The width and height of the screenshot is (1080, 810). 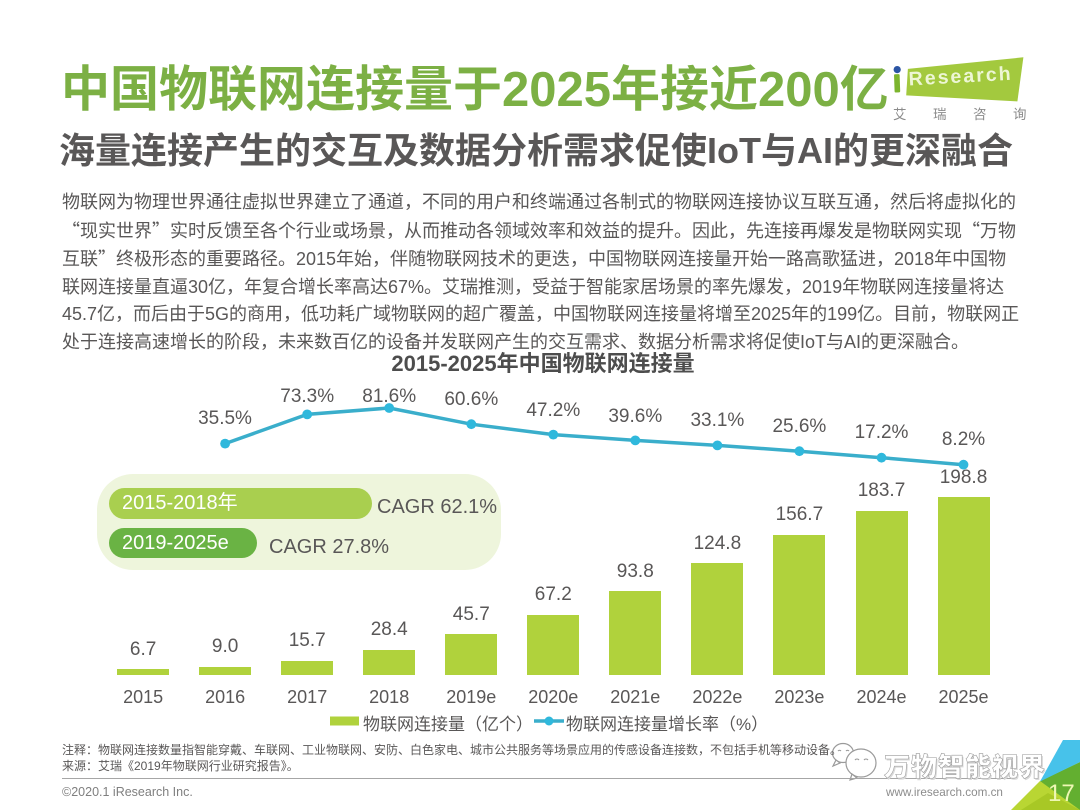 I want to click on svg-text: 17, so click(x=1061, y=793).